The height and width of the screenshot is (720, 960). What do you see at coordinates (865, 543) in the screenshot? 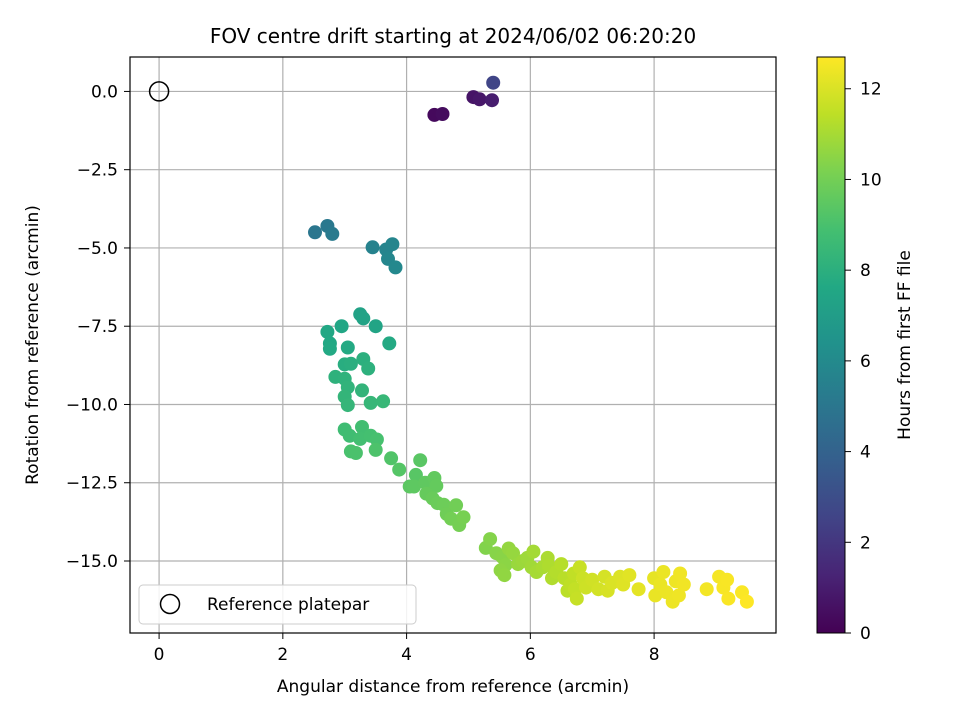
I see `colorbar-tick-label: 2` at bounding box center [865, 543].